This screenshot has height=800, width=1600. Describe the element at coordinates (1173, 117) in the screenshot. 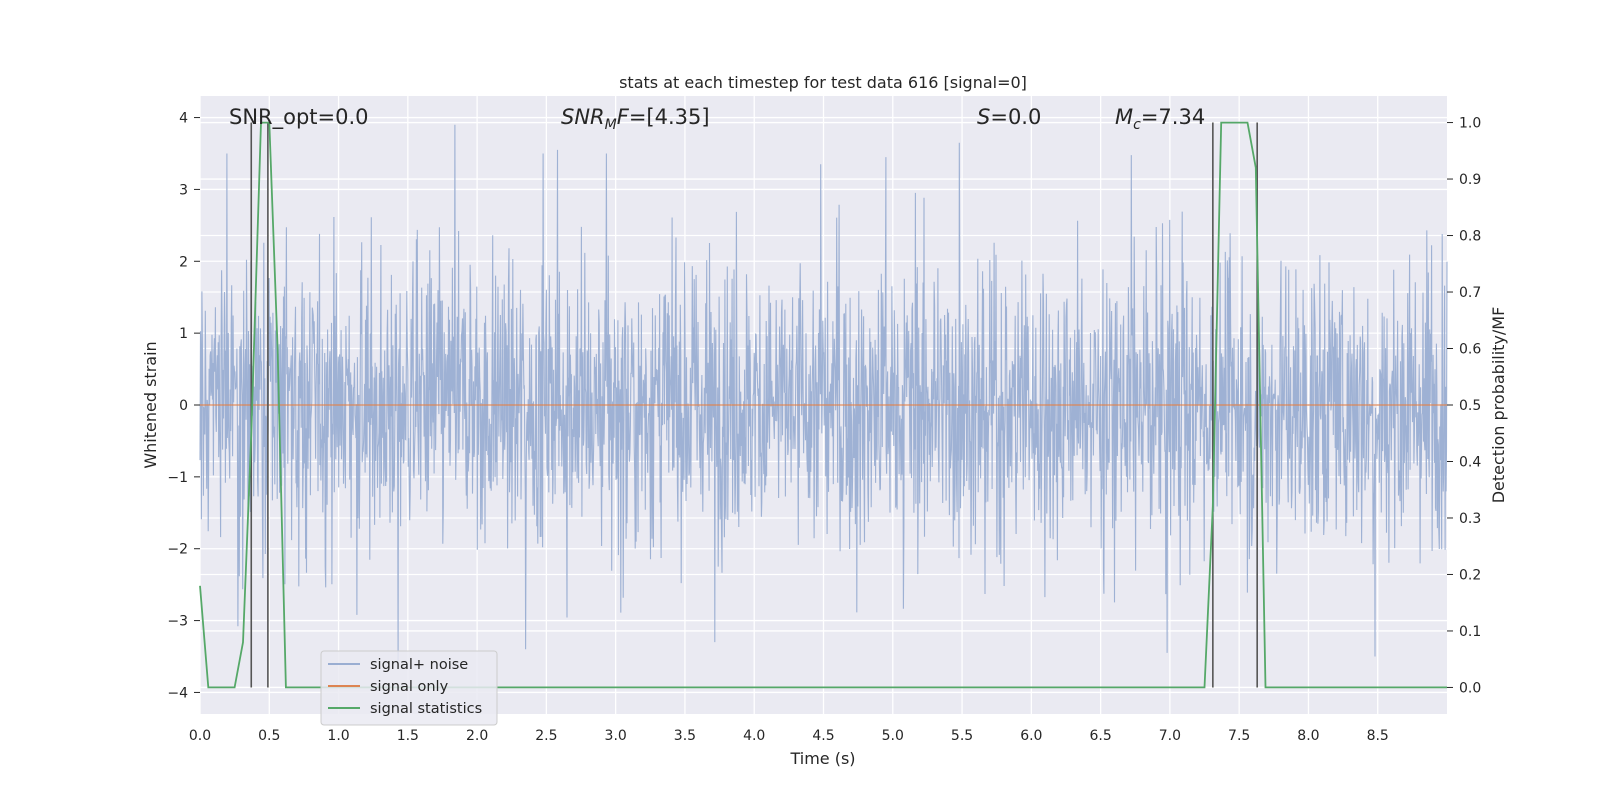

I see `annotation-mc-value: =7.34` at that location.